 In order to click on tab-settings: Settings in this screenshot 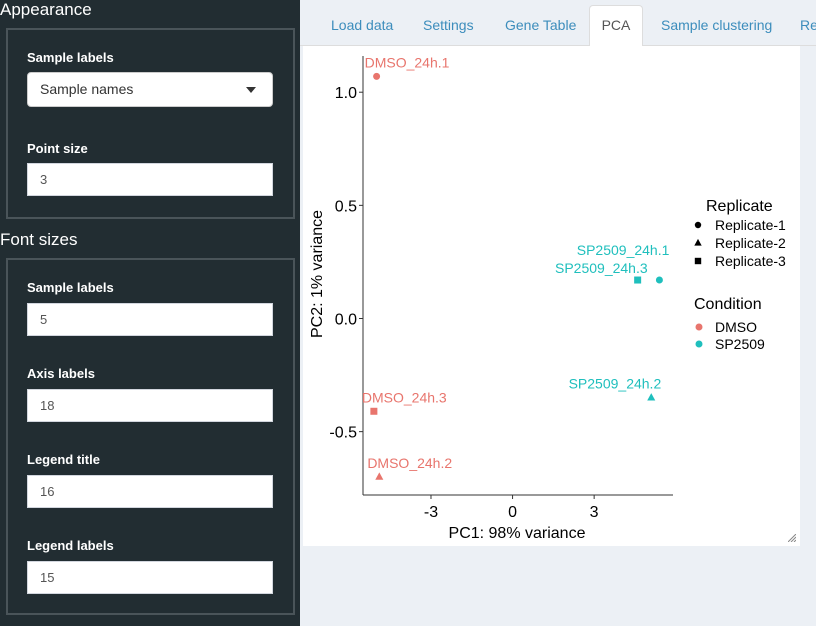, I will do `click(448, 25)`.